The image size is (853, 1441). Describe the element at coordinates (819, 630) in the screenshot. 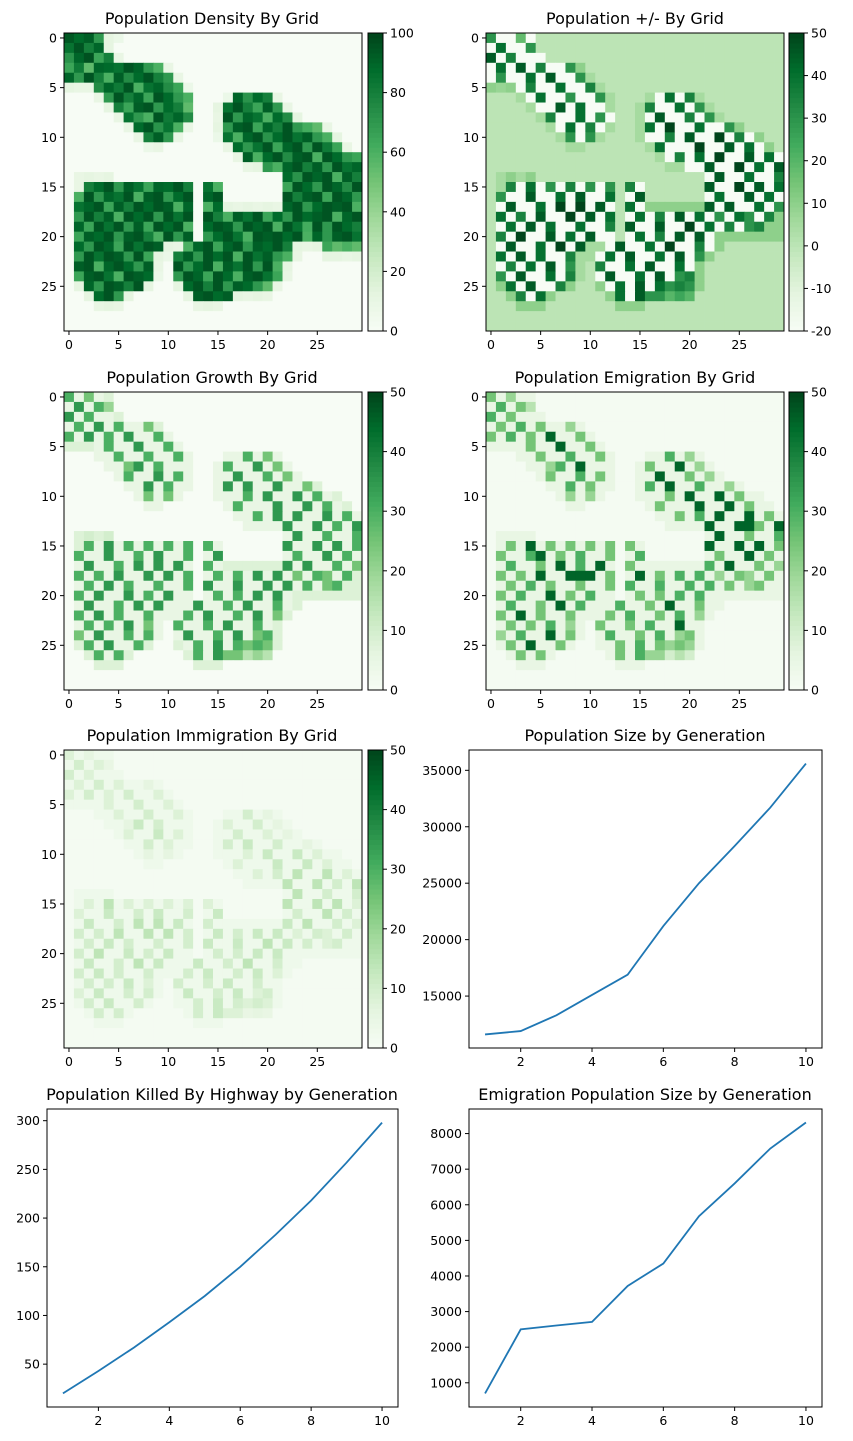

I see `colorbar-tick-label: 10` at that location.